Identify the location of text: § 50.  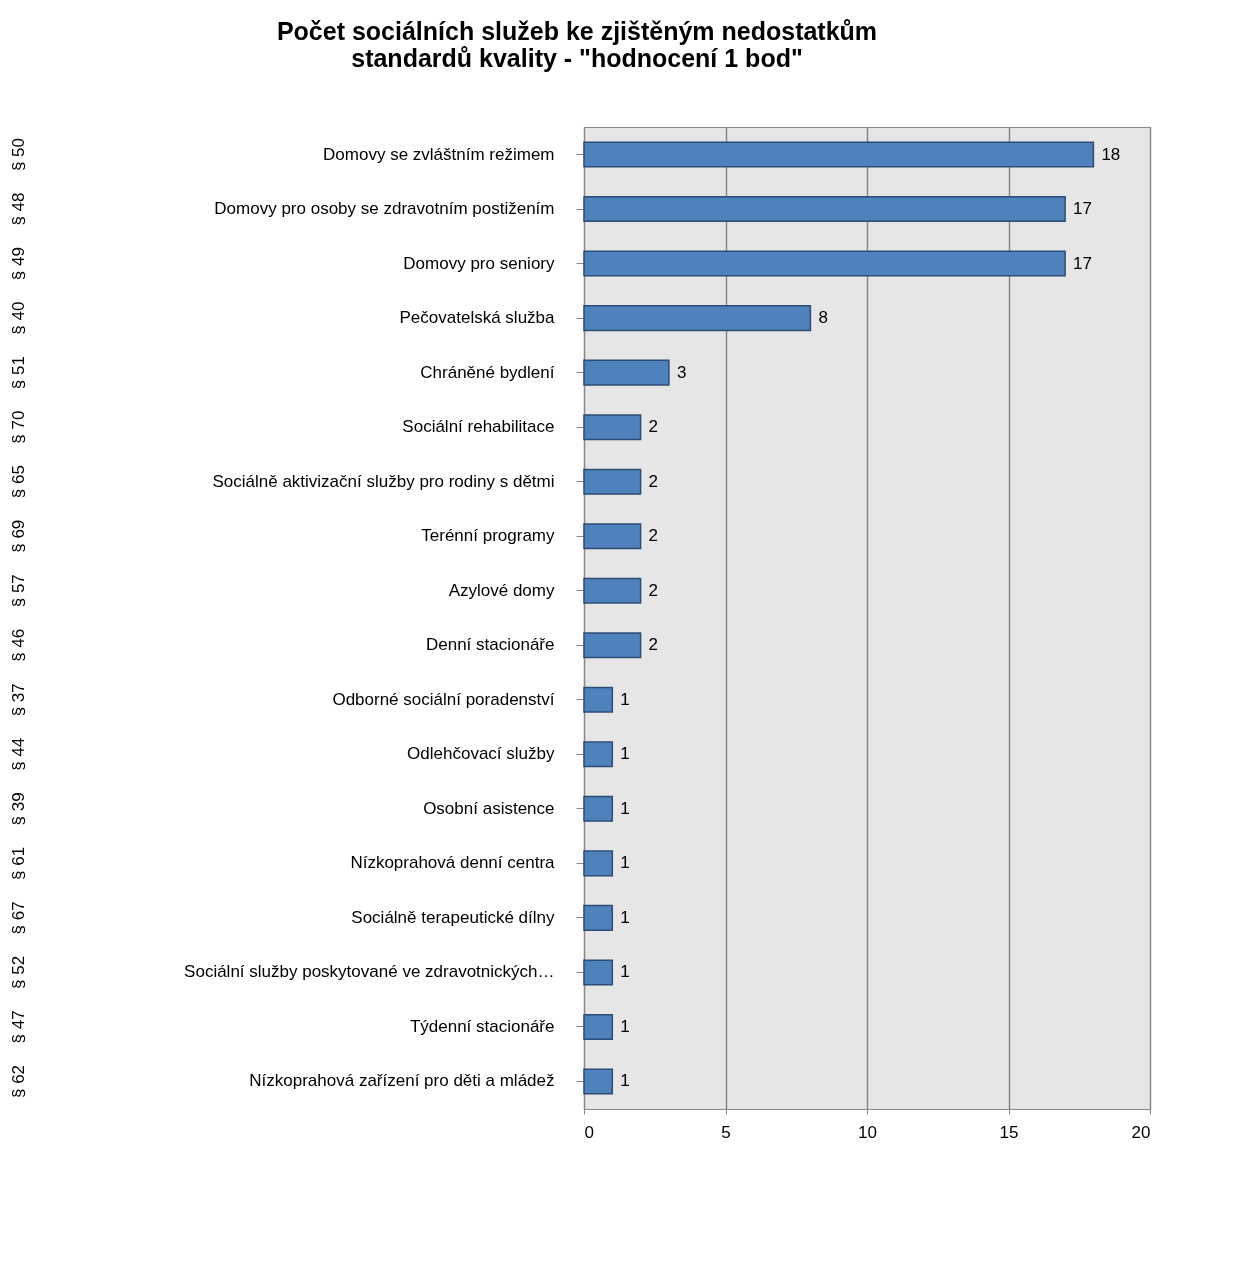
(18, 154).